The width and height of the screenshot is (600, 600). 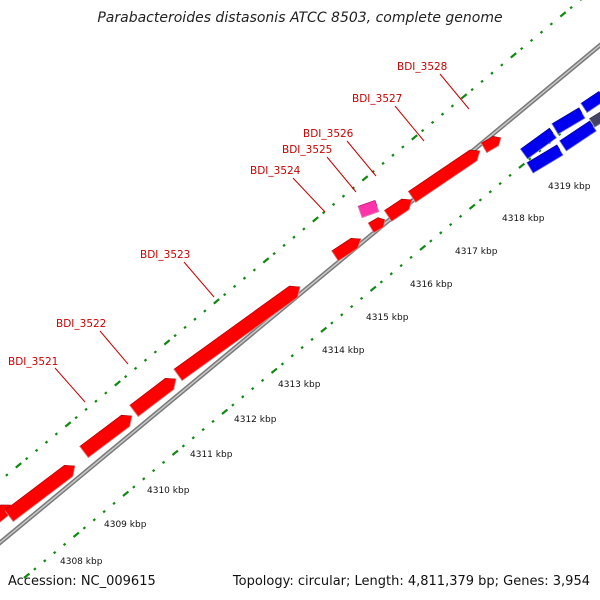 I want to click on kbp-label-4318: 4318 kbp, so click(x=523, y=219).